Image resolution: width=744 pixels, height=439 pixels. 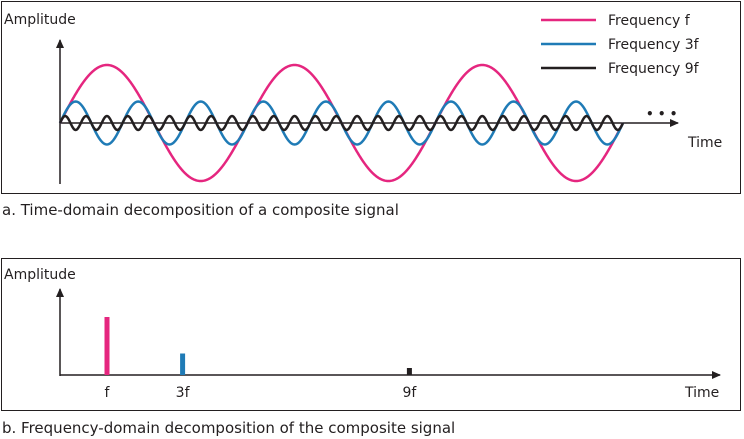 What do you see at coordinates (183, 364) in the screenshot?
I see `spectrum-bar-3f` at bounding box center [183, 364].